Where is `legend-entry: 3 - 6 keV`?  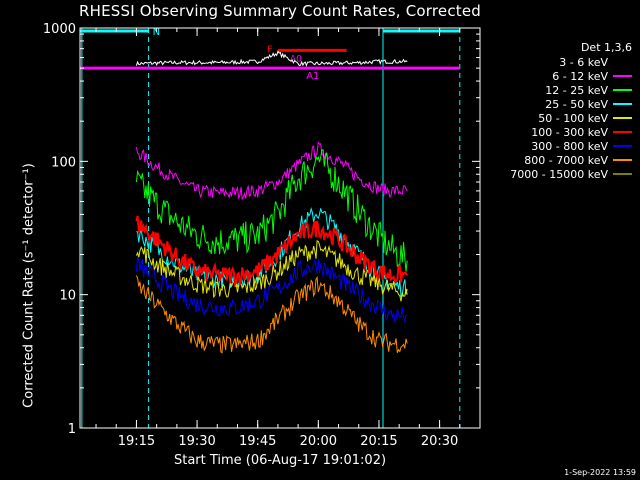
legend-entry: 3 - 6 keV is located at coordinates (571, 62).